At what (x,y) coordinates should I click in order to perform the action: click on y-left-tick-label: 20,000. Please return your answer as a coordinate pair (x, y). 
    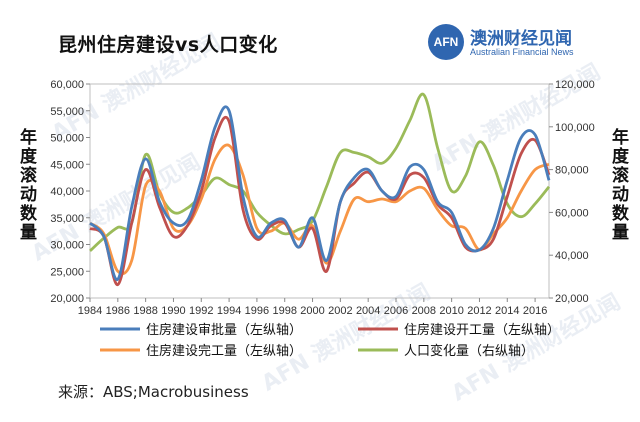
    Looking at the image, I should click on (67, 299).